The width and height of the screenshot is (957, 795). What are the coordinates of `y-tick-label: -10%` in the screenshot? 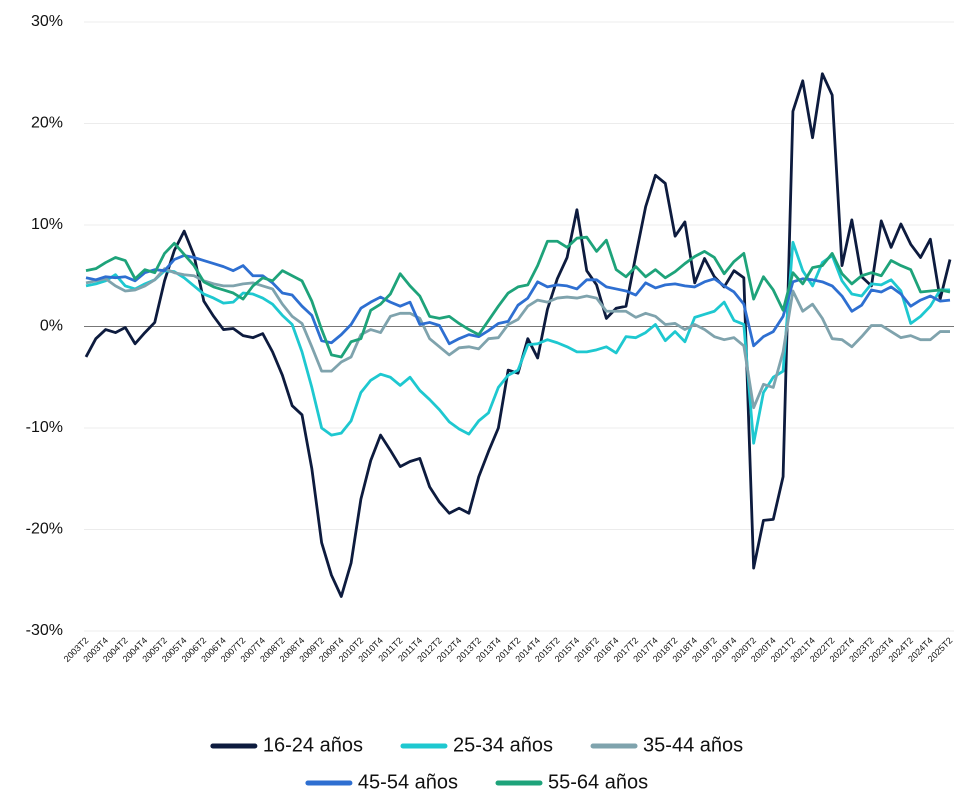 It's located at (44, 427).